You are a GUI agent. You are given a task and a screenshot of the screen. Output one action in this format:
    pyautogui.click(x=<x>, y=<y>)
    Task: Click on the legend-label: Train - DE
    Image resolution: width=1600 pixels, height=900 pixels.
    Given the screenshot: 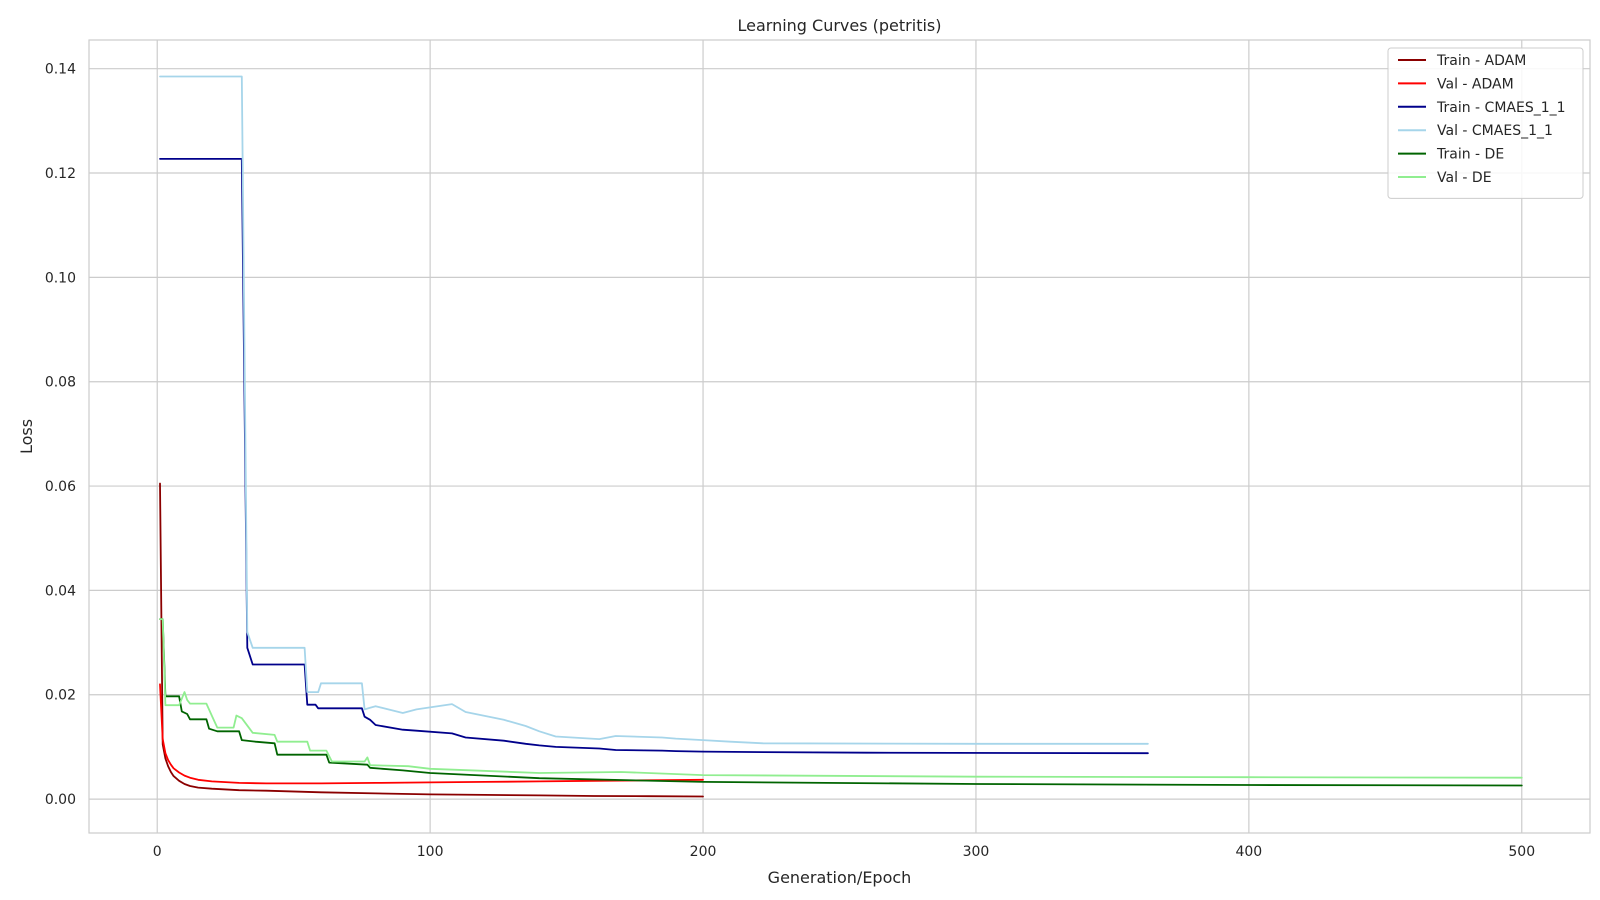 What is the action you would take?
    pyautogui.click(x=1470, y=155)
    